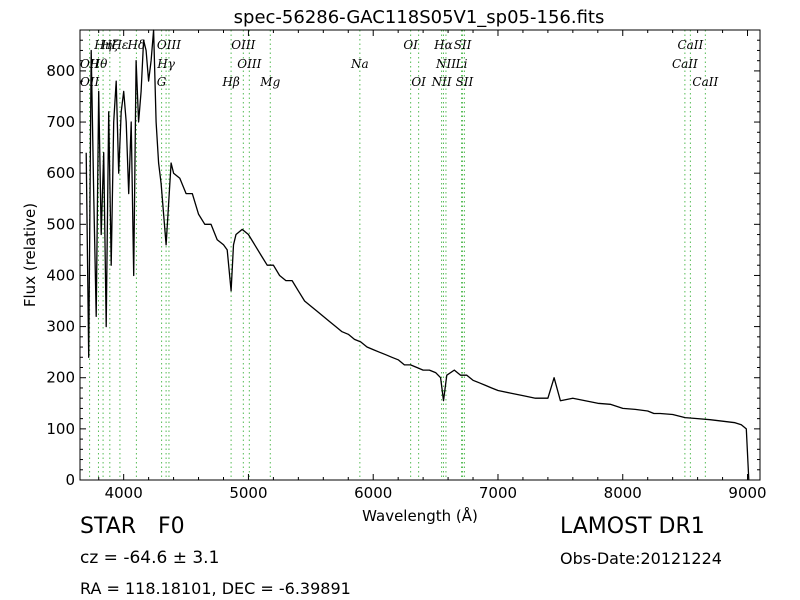 This screenshot has width=800, height=600. Describe the element at coordinates (102, 45) in the screenshot. I see `spectral-line-label: Hη` at that location.